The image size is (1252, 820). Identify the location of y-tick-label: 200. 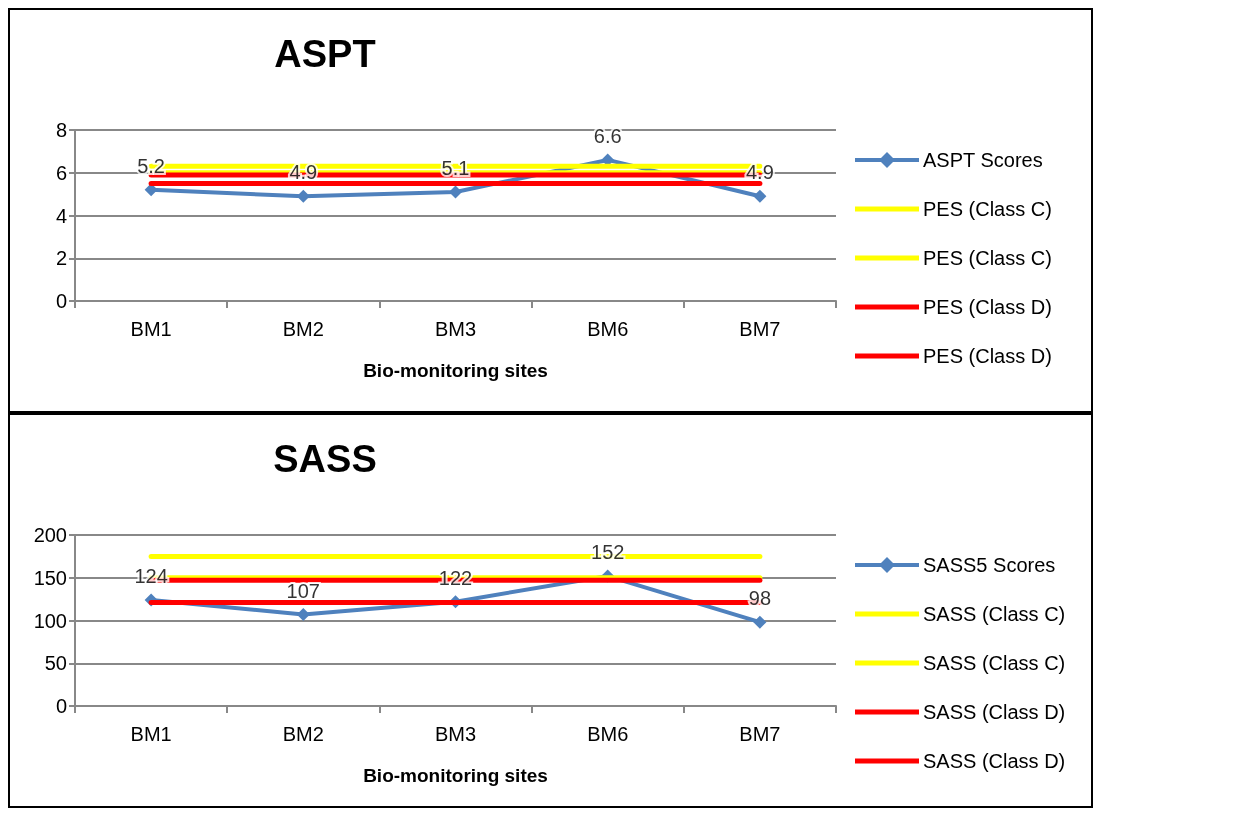
(50, 535).